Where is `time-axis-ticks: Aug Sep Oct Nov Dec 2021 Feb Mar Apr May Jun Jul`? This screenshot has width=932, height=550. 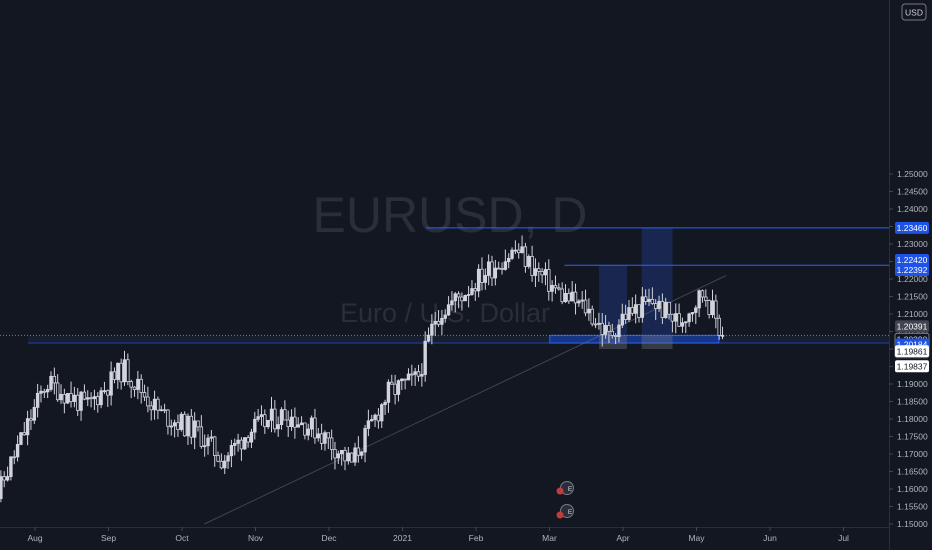 time-axis-ticks: Aug Sep Oct Nov Dec 2021 Feb Mar Apr May Jun Jul is located at coordinates (438, 535).